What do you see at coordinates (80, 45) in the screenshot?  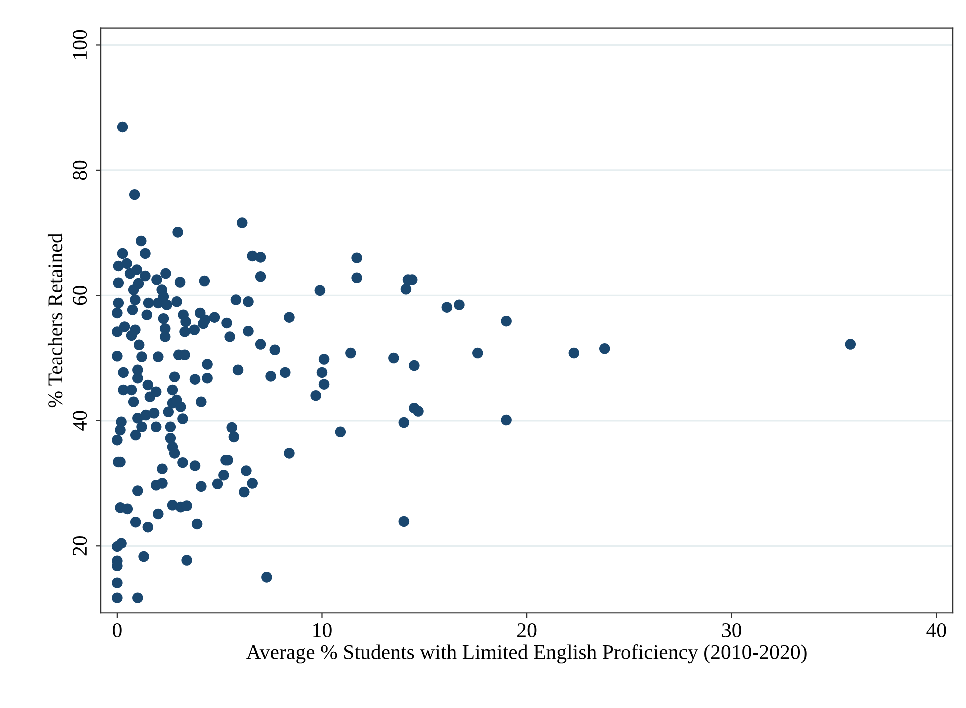 I see `y-tick-label: 100` at bounding box center [80, 45].